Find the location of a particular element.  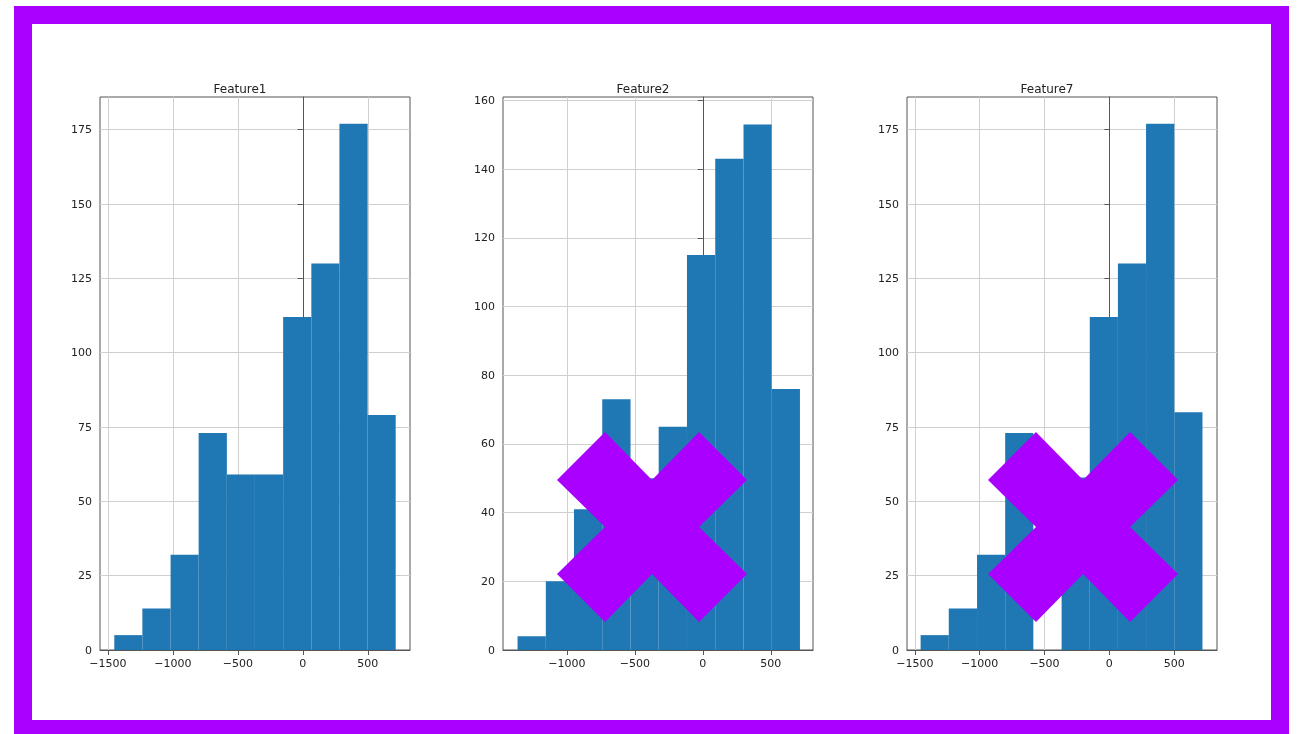

y-tick-label: 40 is located at coordinates (488, 513).